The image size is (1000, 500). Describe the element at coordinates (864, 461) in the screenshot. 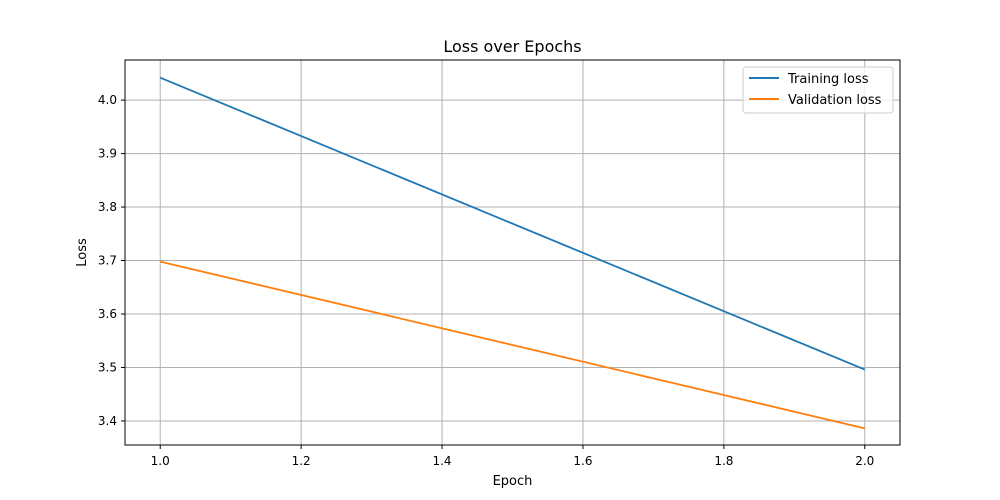

I see `x-tick-label: 2.0` at that location.